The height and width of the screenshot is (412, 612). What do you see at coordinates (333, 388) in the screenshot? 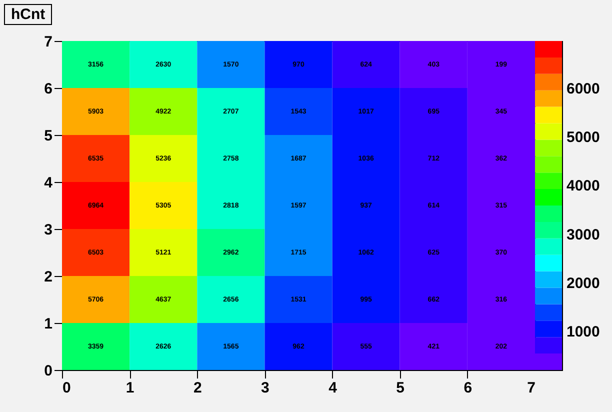
I see `x-tick-label: 4` at bounding box center [333, 388].